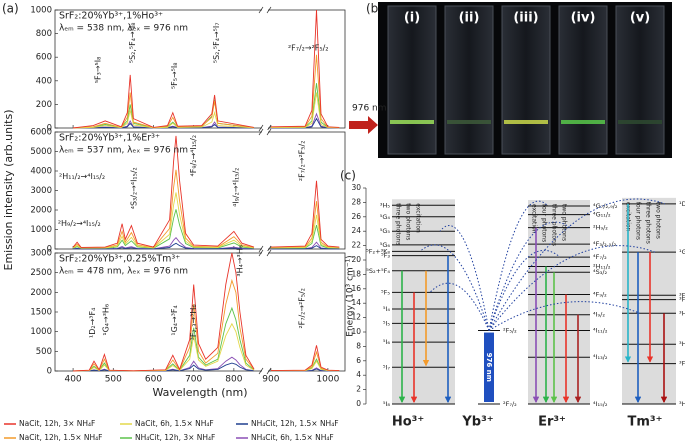  Describe the element at coordinates (600, 257) in the screenshot. I see `level-label: ⁴F₇/₂` at that location.